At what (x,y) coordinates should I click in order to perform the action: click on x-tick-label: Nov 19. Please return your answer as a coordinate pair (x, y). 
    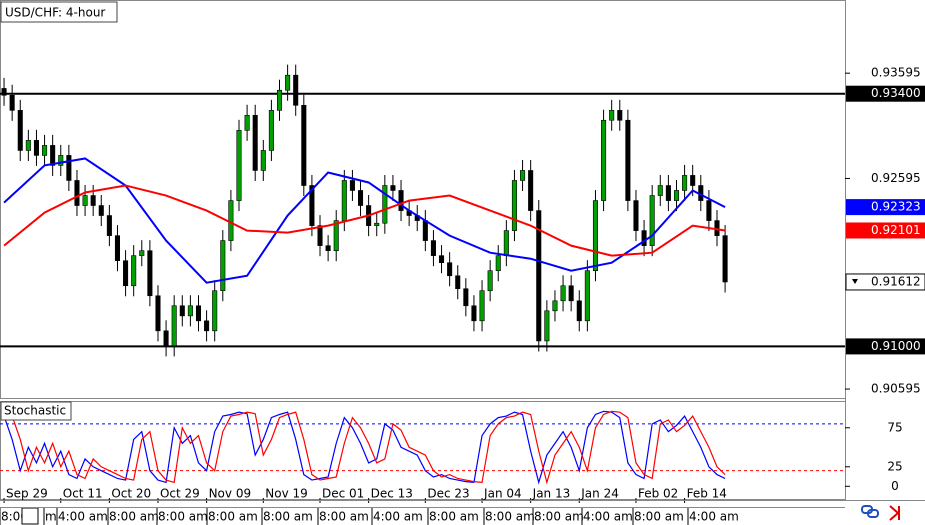
    Looking at the image, I should click on (286, 494).